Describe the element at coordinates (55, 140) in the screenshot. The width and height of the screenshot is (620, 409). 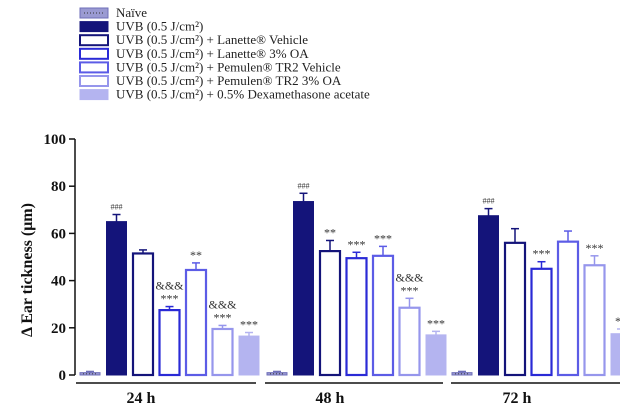
I see `y-tick-label: 100` at that location.